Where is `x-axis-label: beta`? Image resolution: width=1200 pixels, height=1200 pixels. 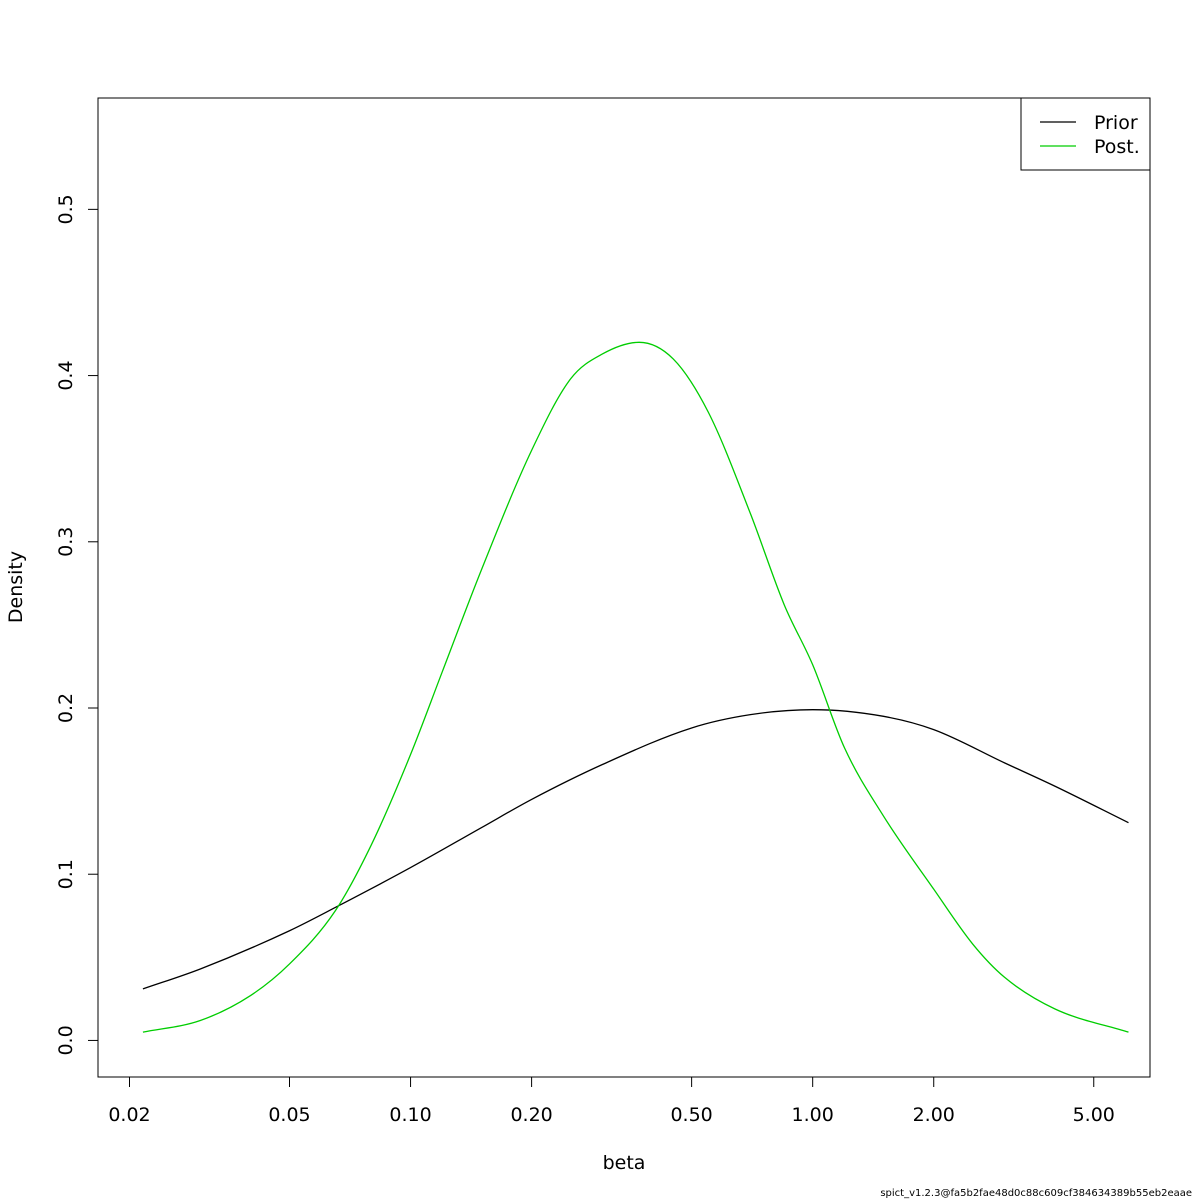
x-axis-label: beta is located at coordinates (624, 1163).